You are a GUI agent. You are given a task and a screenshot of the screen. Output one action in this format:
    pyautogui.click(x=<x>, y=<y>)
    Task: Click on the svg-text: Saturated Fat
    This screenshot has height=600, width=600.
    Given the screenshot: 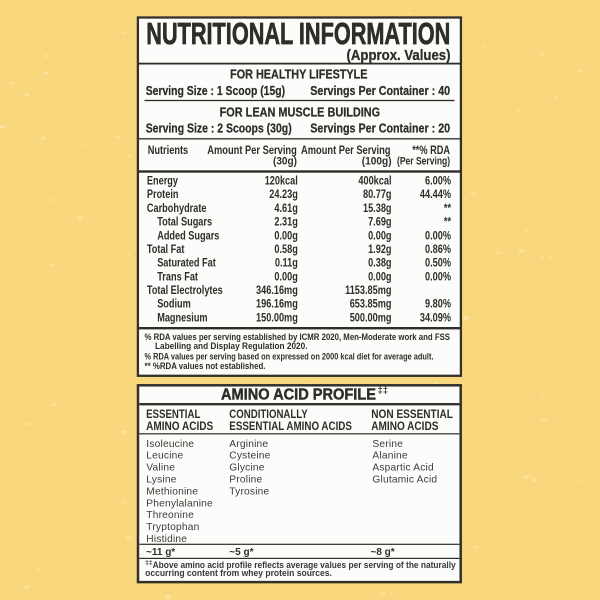 What is the action you would take?
    pyautogui.click(x=186, y=263)
    